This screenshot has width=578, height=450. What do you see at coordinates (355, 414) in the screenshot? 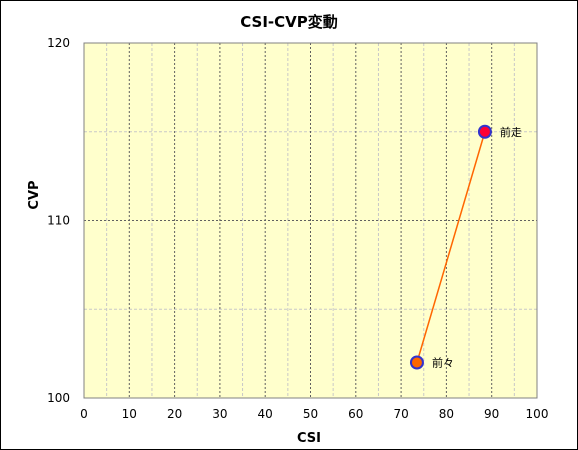
I see `x-tick-label: 60` at bounding box center [355, 414].